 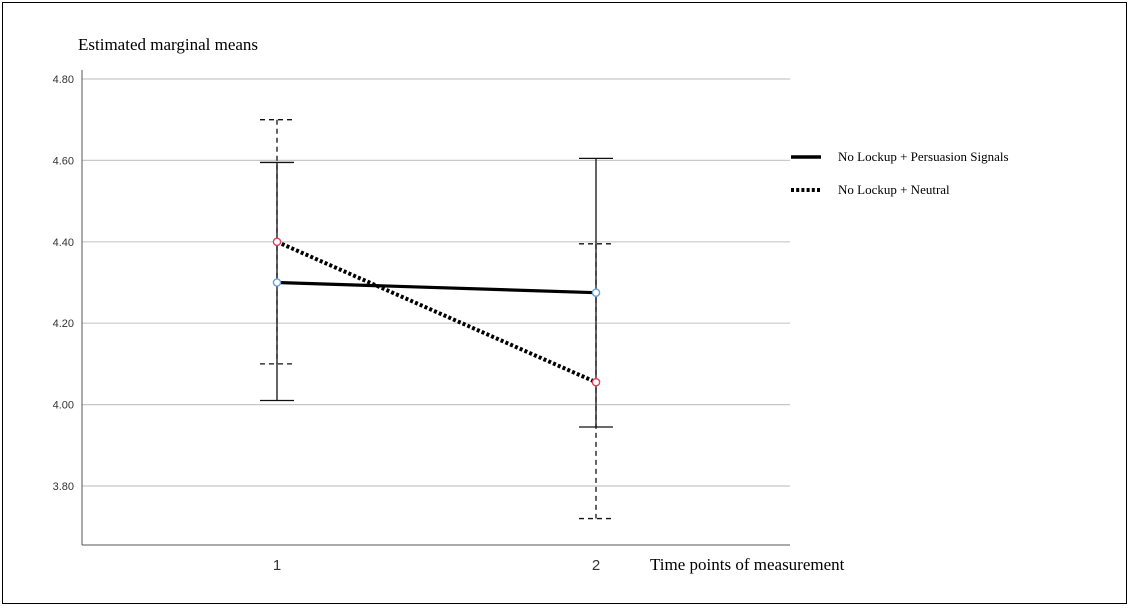 I want to click on legend-label: No Lockup + Neutral, so click(x=894, y=189).